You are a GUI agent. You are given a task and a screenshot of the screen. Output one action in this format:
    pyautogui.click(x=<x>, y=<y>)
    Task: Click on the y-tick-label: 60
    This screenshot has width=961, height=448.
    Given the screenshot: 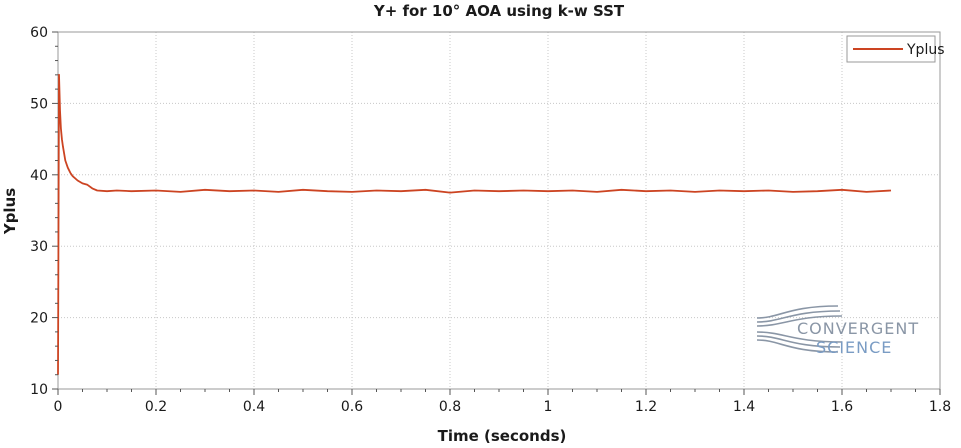 What is the action you would take?
    pyautogui.click(x=39, y=33)
    